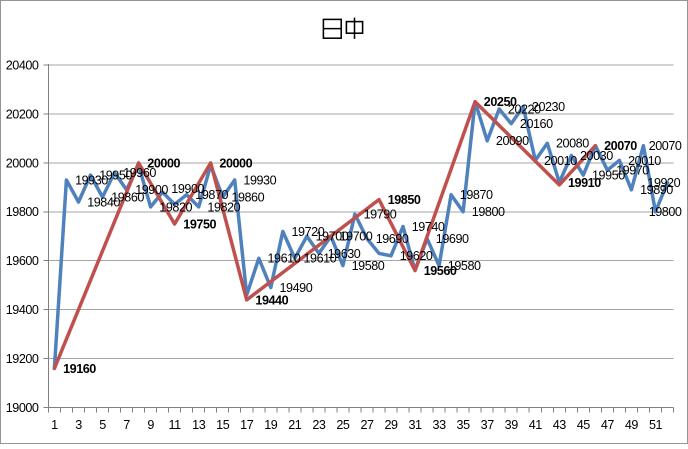 The width and height of the screenshot is (688, 449). I want to click on svg-text: 19, so click(271, 425).